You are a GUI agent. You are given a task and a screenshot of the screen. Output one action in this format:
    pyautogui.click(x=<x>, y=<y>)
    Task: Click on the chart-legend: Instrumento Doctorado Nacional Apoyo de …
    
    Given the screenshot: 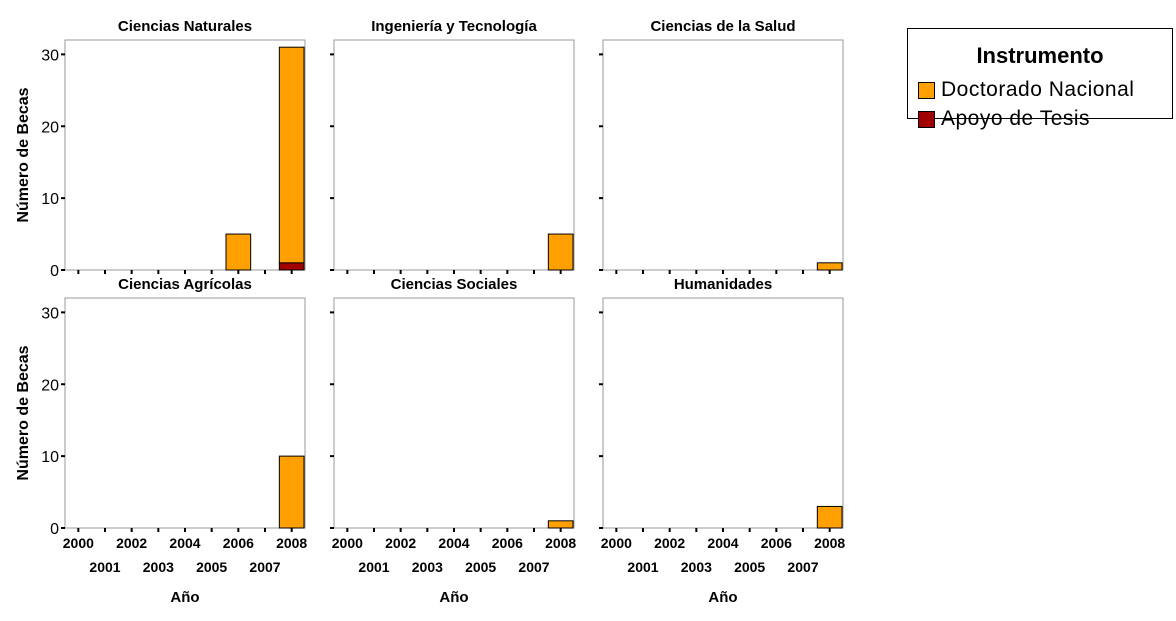 What is the action you would take?
    pyautogui.click(x=1040, y=79)
    